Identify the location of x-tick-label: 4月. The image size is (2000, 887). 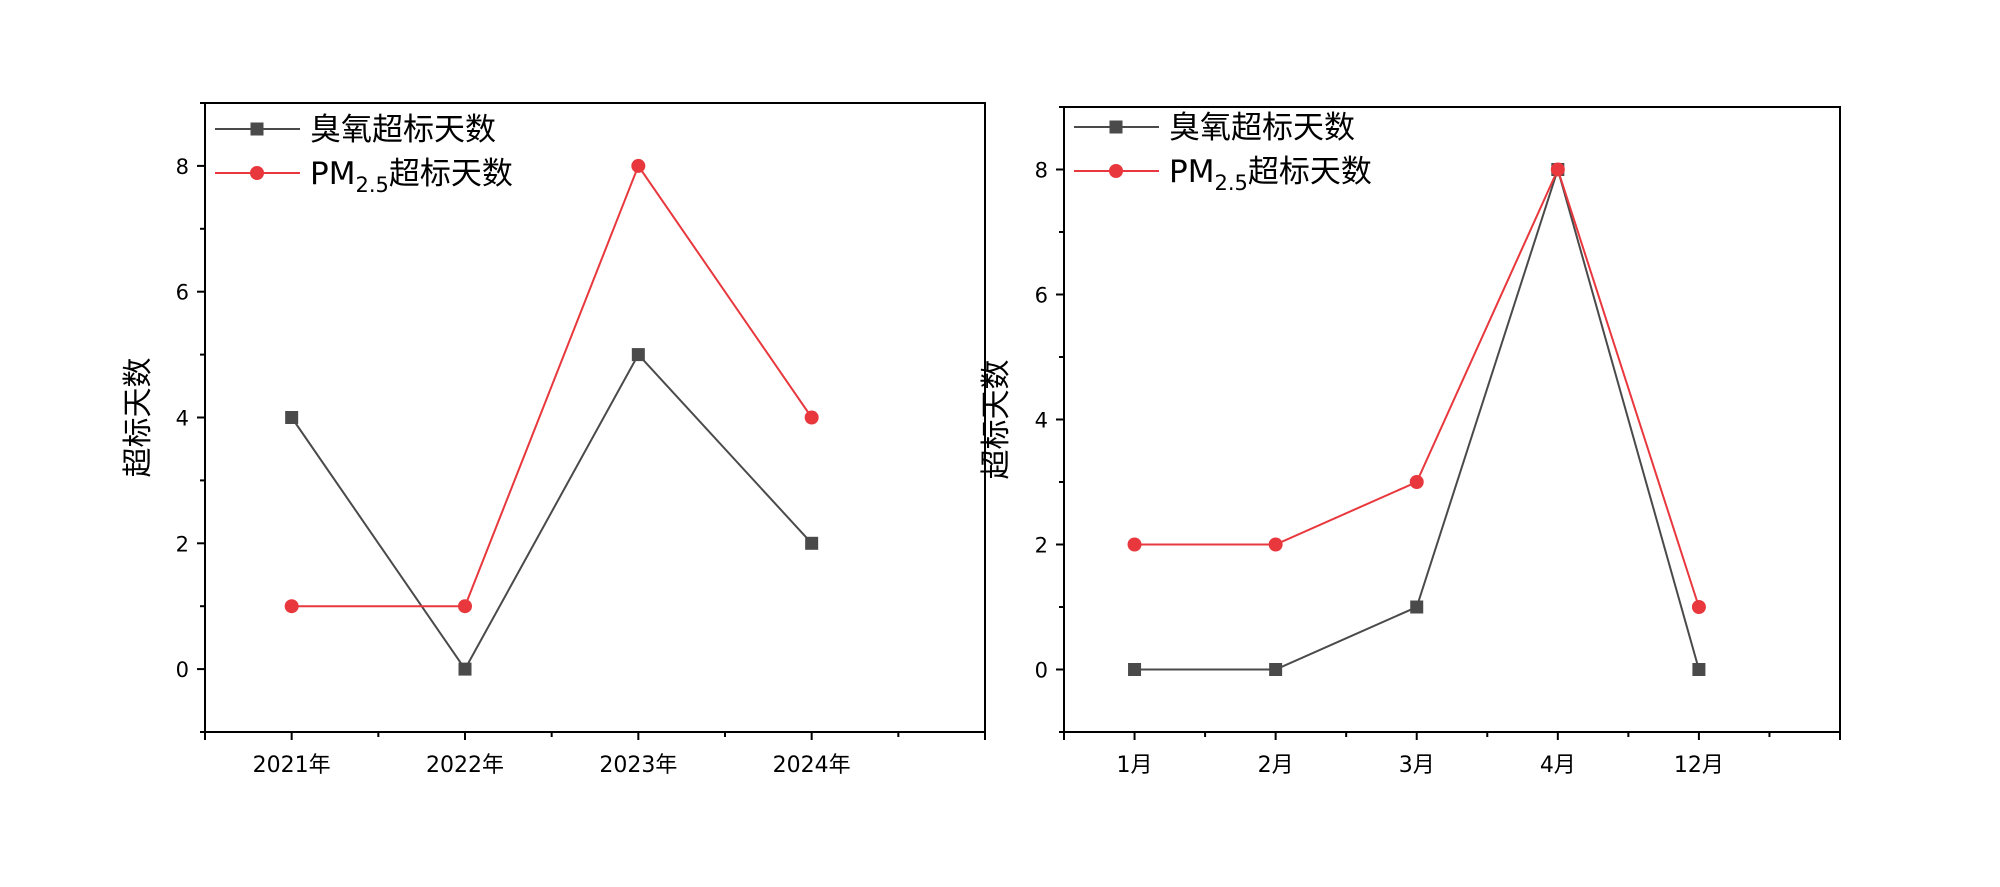
(1558, 765).